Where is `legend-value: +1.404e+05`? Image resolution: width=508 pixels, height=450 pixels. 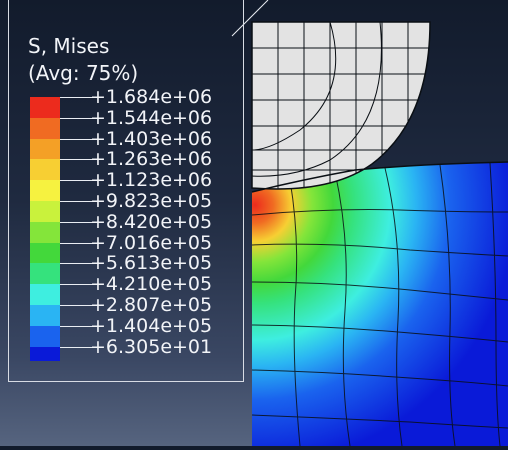 legend-value: +1.404e+05 is located at coordinates (151, 325).